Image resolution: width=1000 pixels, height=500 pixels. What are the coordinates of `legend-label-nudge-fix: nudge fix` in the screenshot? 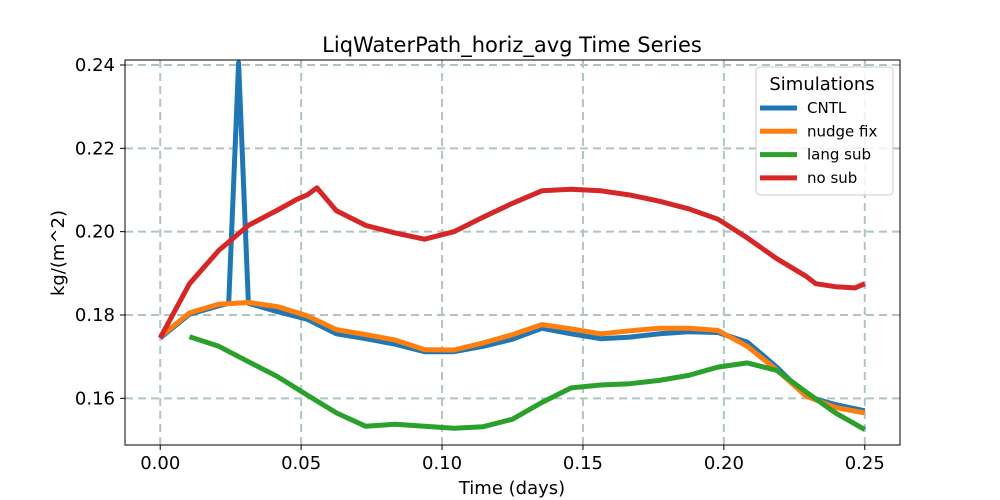 It's located at (842, 131).